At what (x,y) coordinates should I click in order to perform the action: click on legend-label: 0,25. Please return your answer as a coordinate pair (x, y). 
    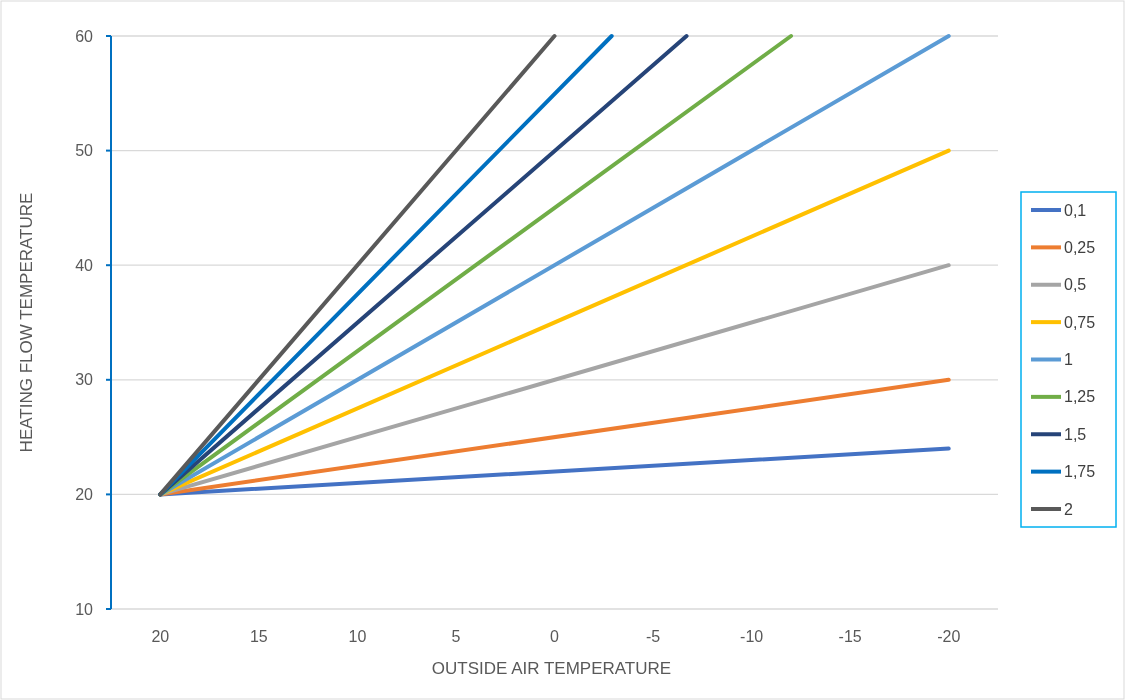
    Looking at the image, I should click on (1080, 247).